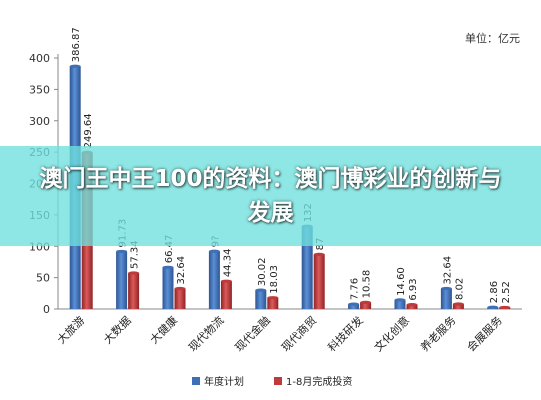  Describe the element at coordinates (262, 272) in the screenshot. I see `data-label: 30.02` at that location.